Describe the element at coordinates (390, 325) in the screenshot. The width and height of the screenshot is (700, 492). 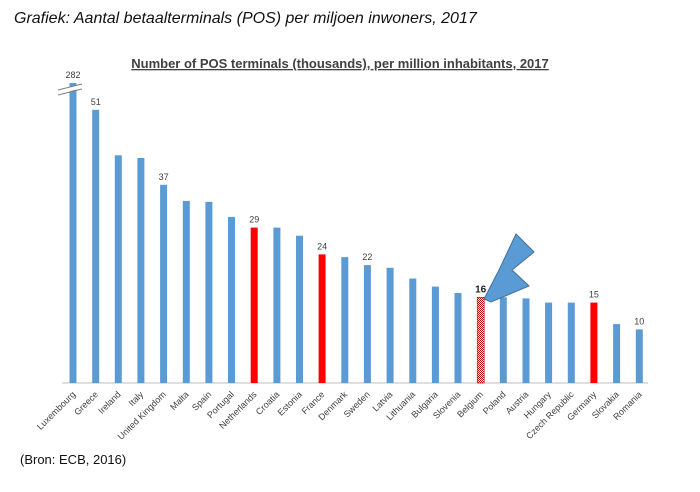
I see `bar-latvia` at that location.